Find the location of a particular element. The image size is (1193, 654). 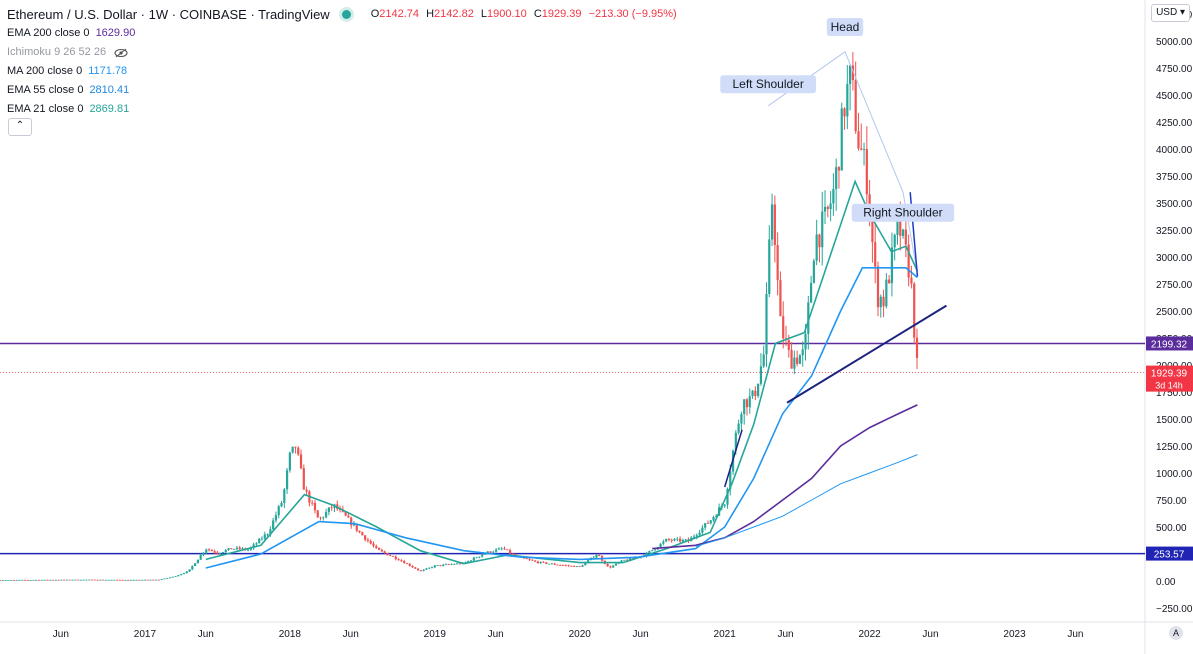

indicator-ema21: EMA 21 close 0 2869.81 is located at coordinates (344, 109).